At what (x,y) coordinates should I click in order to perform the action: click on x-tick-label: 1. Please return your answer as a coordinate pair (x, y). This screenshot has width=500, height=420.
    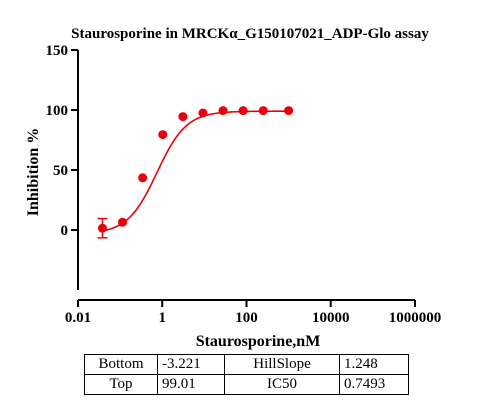
    Looking at the image, I should click on (163, 318).